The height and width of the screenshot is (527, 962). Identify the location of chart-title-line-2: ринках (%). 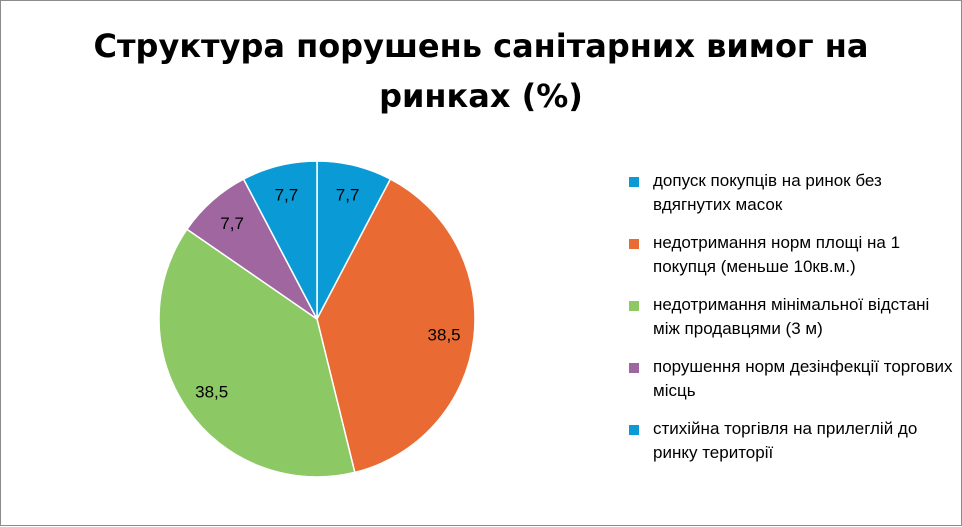
(481, 96).